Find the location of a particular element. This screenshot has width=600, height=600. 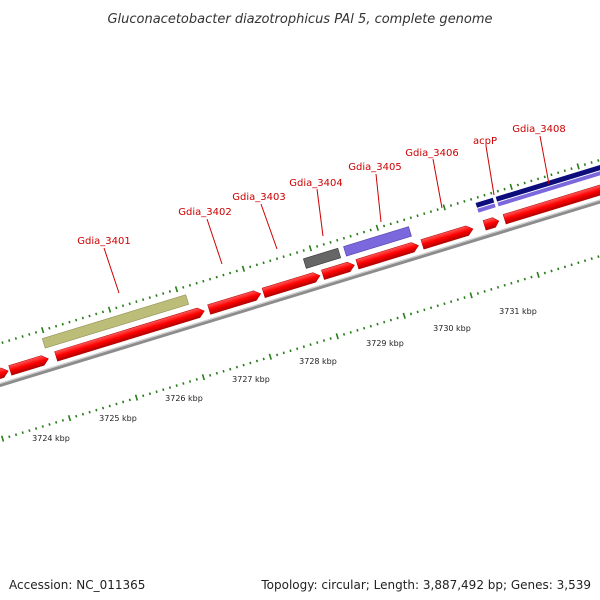

gene-label-gdia-3401: Gdia_3401 is located at coordinates (103, 241).